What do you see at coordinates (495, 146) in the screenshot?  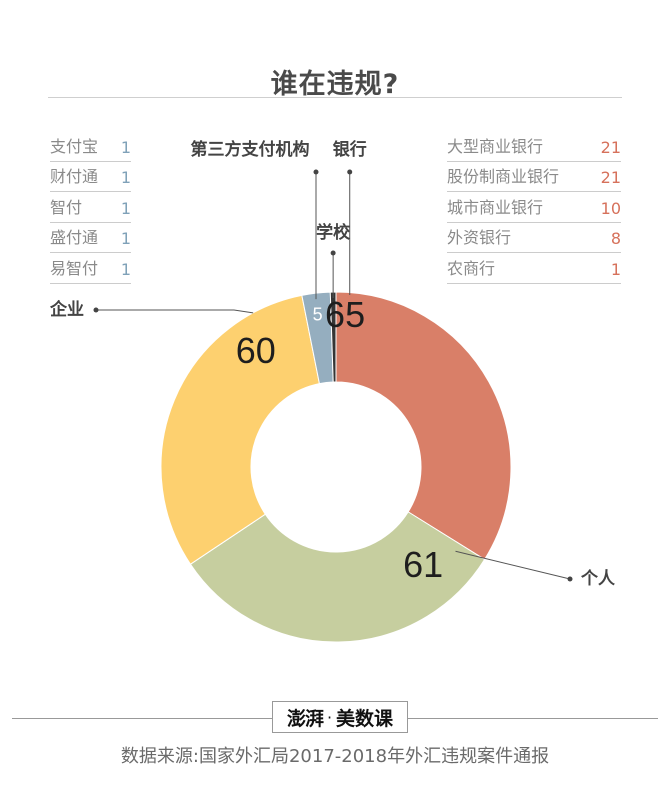 I see `bank-row-name: 大型商业银行` at bounding box center [495, 146].